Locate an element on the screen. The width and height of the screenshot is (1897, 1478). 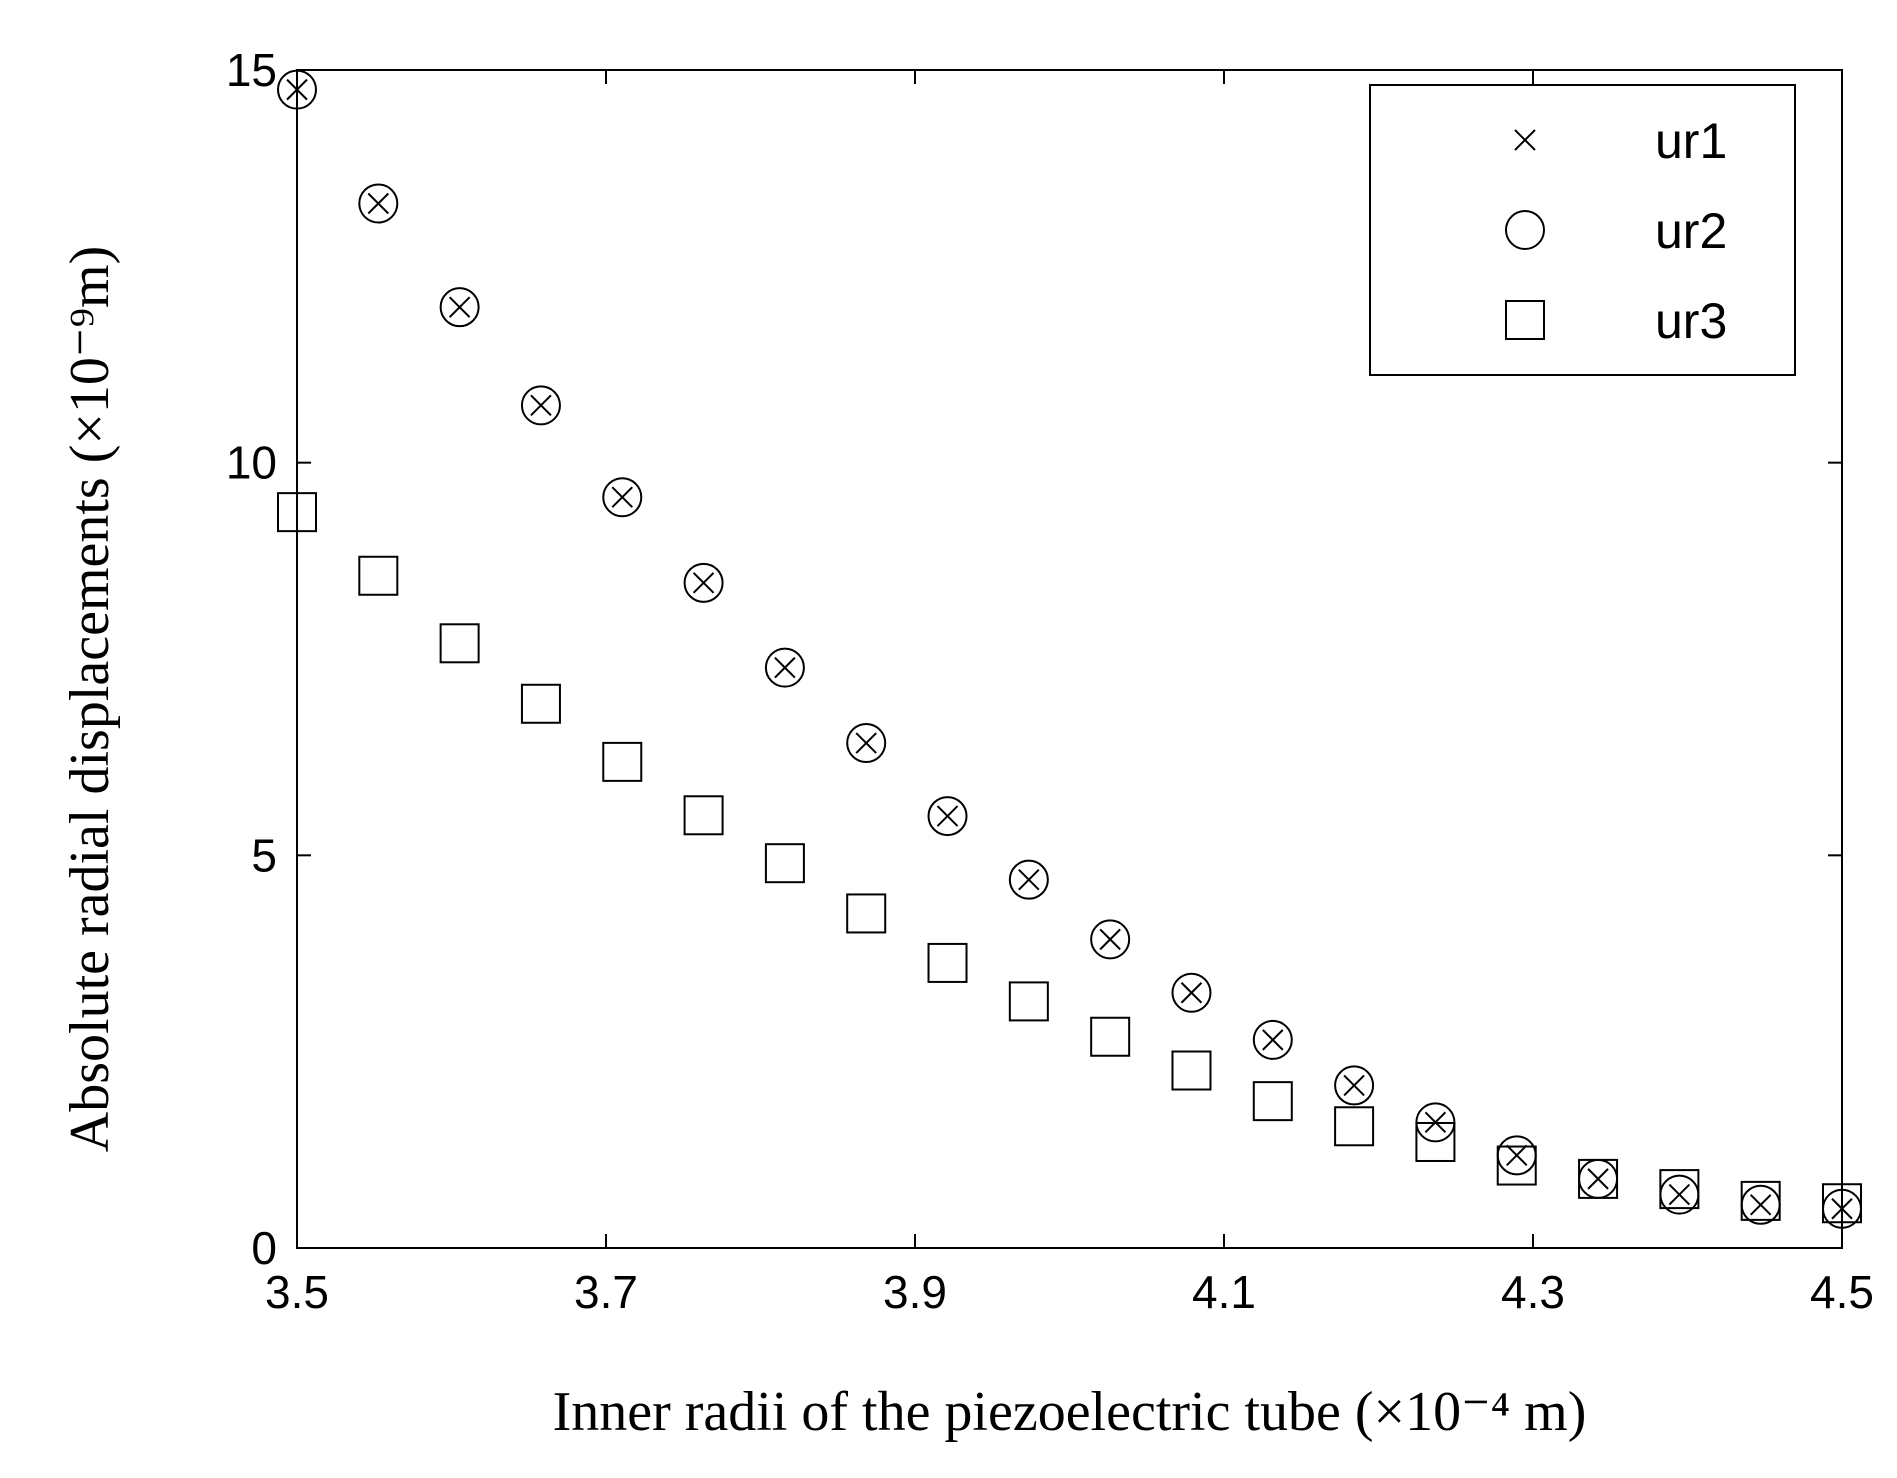
legend-label: ur1 is located at coordinates (1691, 141).